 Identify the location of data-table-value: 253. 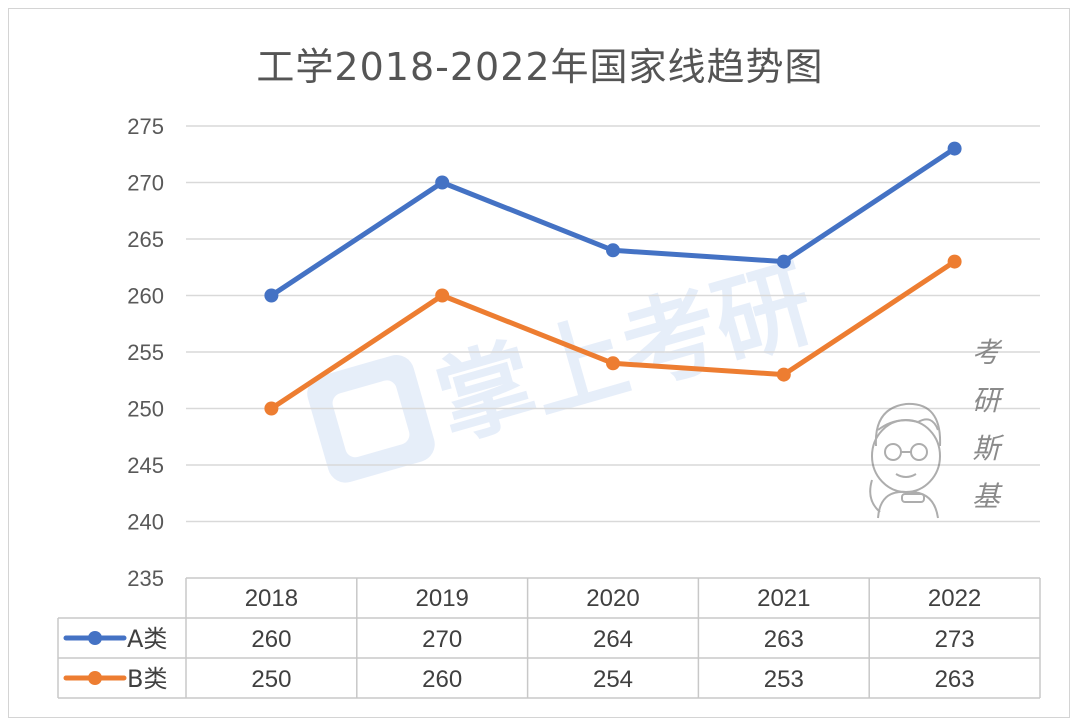
(784, 679).